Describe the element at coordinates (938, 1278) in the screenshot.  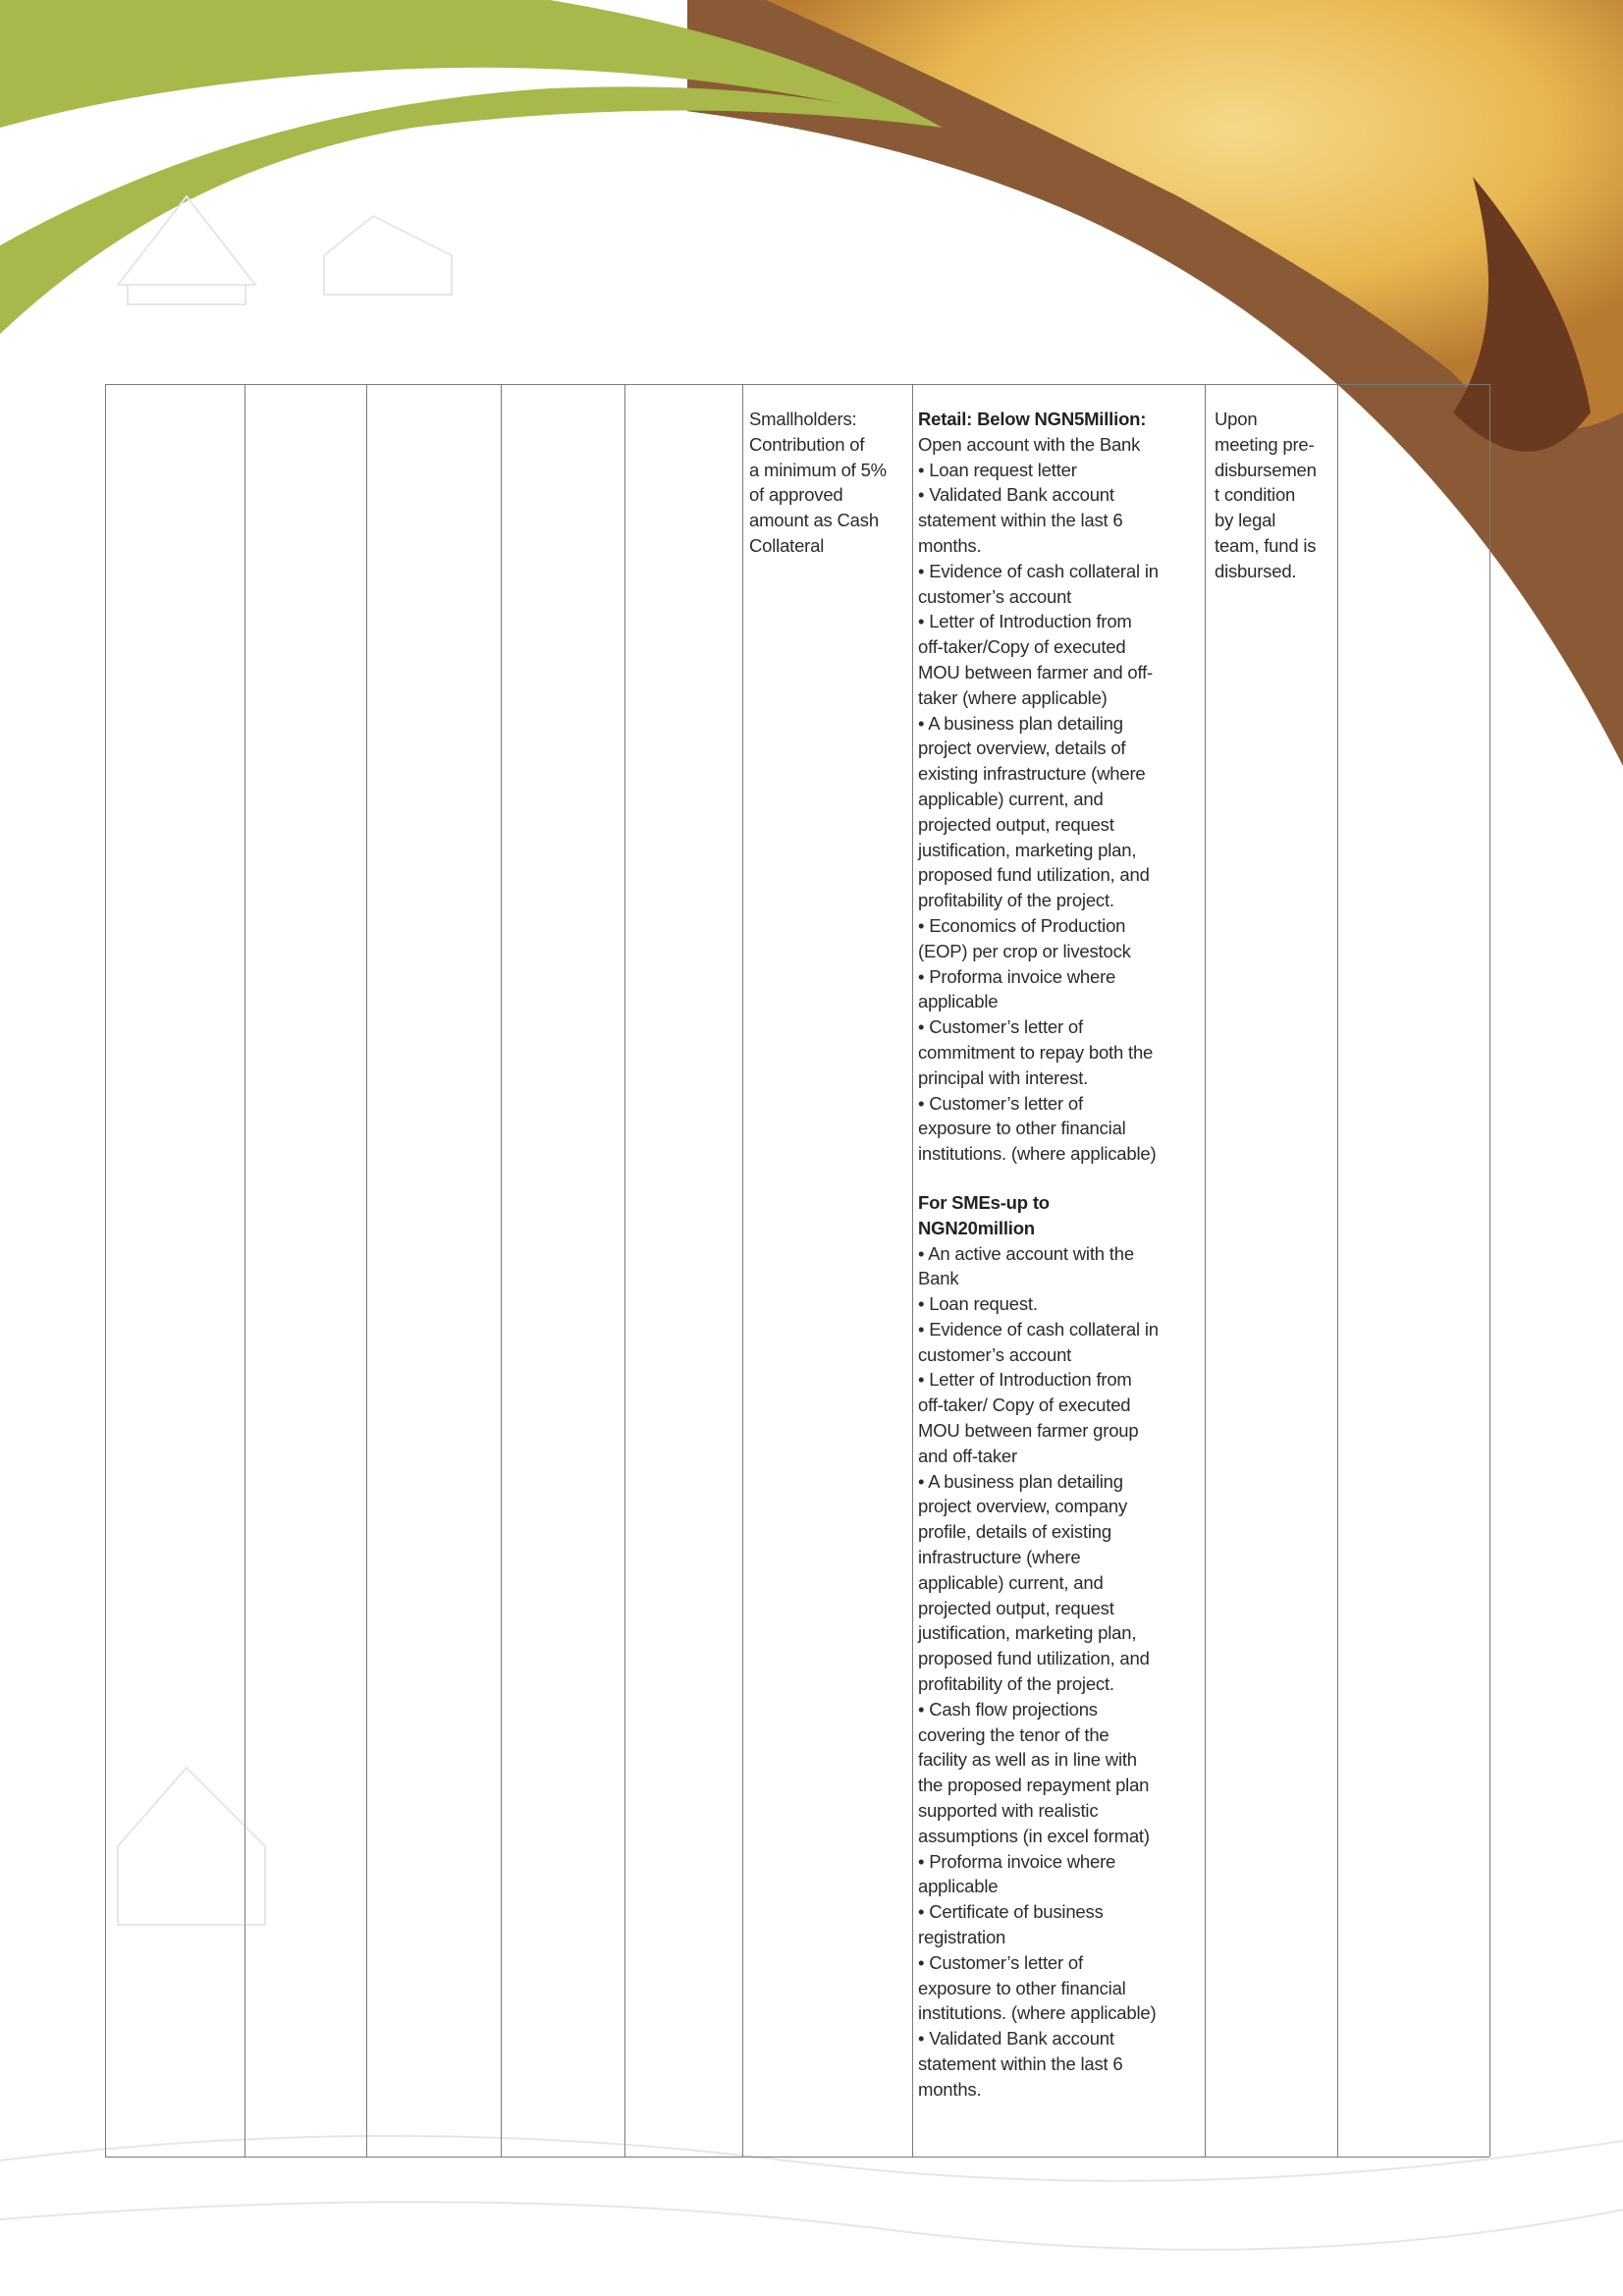
I see `text-line: Bank` at that location.